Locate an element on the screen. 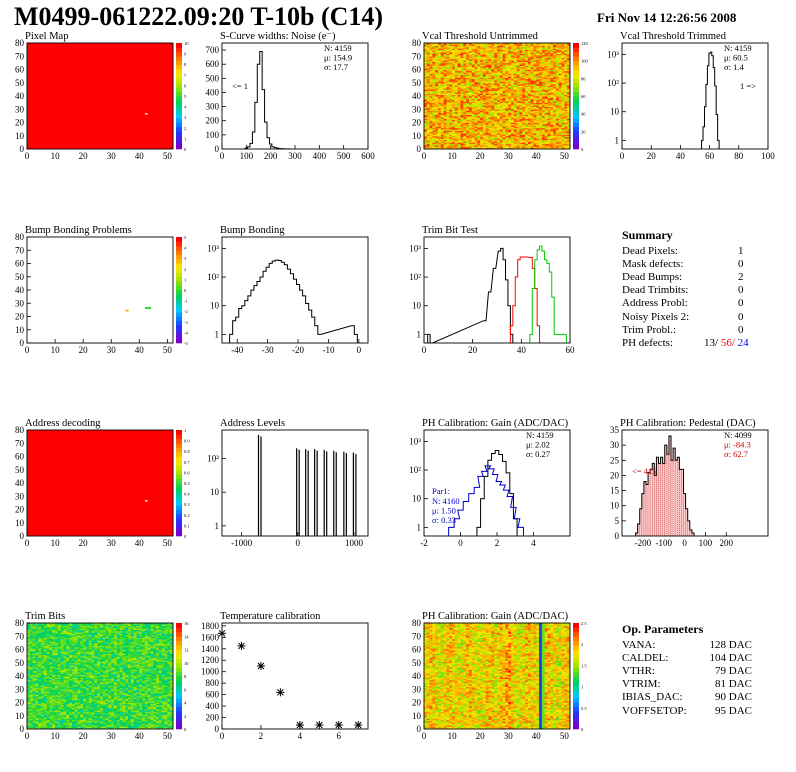  y-tick-label: 1 is located at coordinates (217, 334).